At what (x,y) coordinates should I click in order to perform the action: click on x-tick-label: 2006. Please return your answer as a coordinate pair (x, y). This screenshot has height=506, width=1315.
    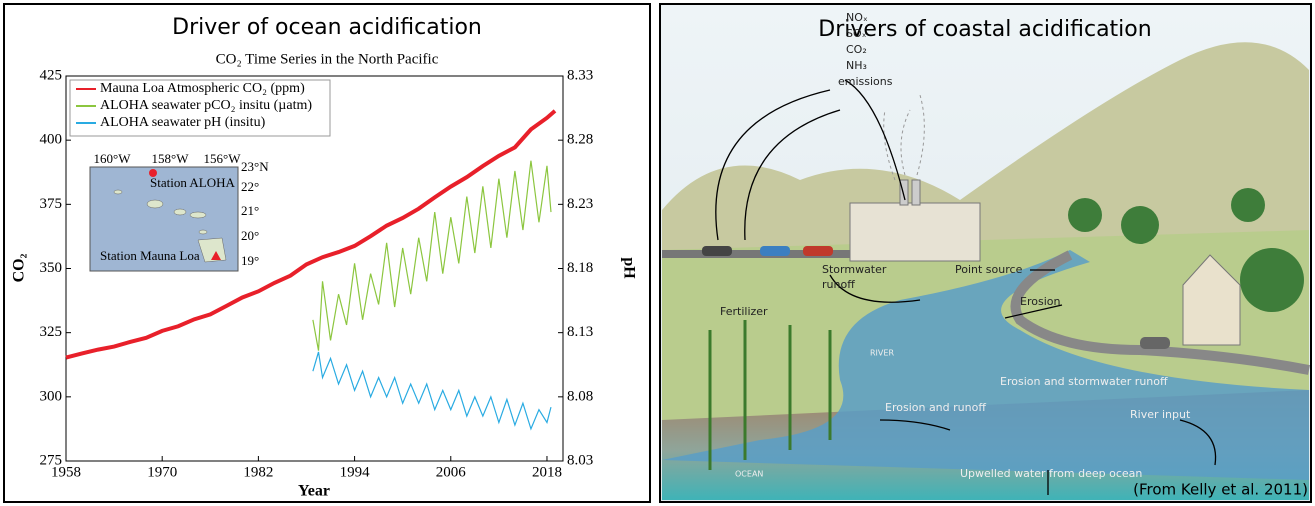
    Looking at the image, I should click on (451, 472).